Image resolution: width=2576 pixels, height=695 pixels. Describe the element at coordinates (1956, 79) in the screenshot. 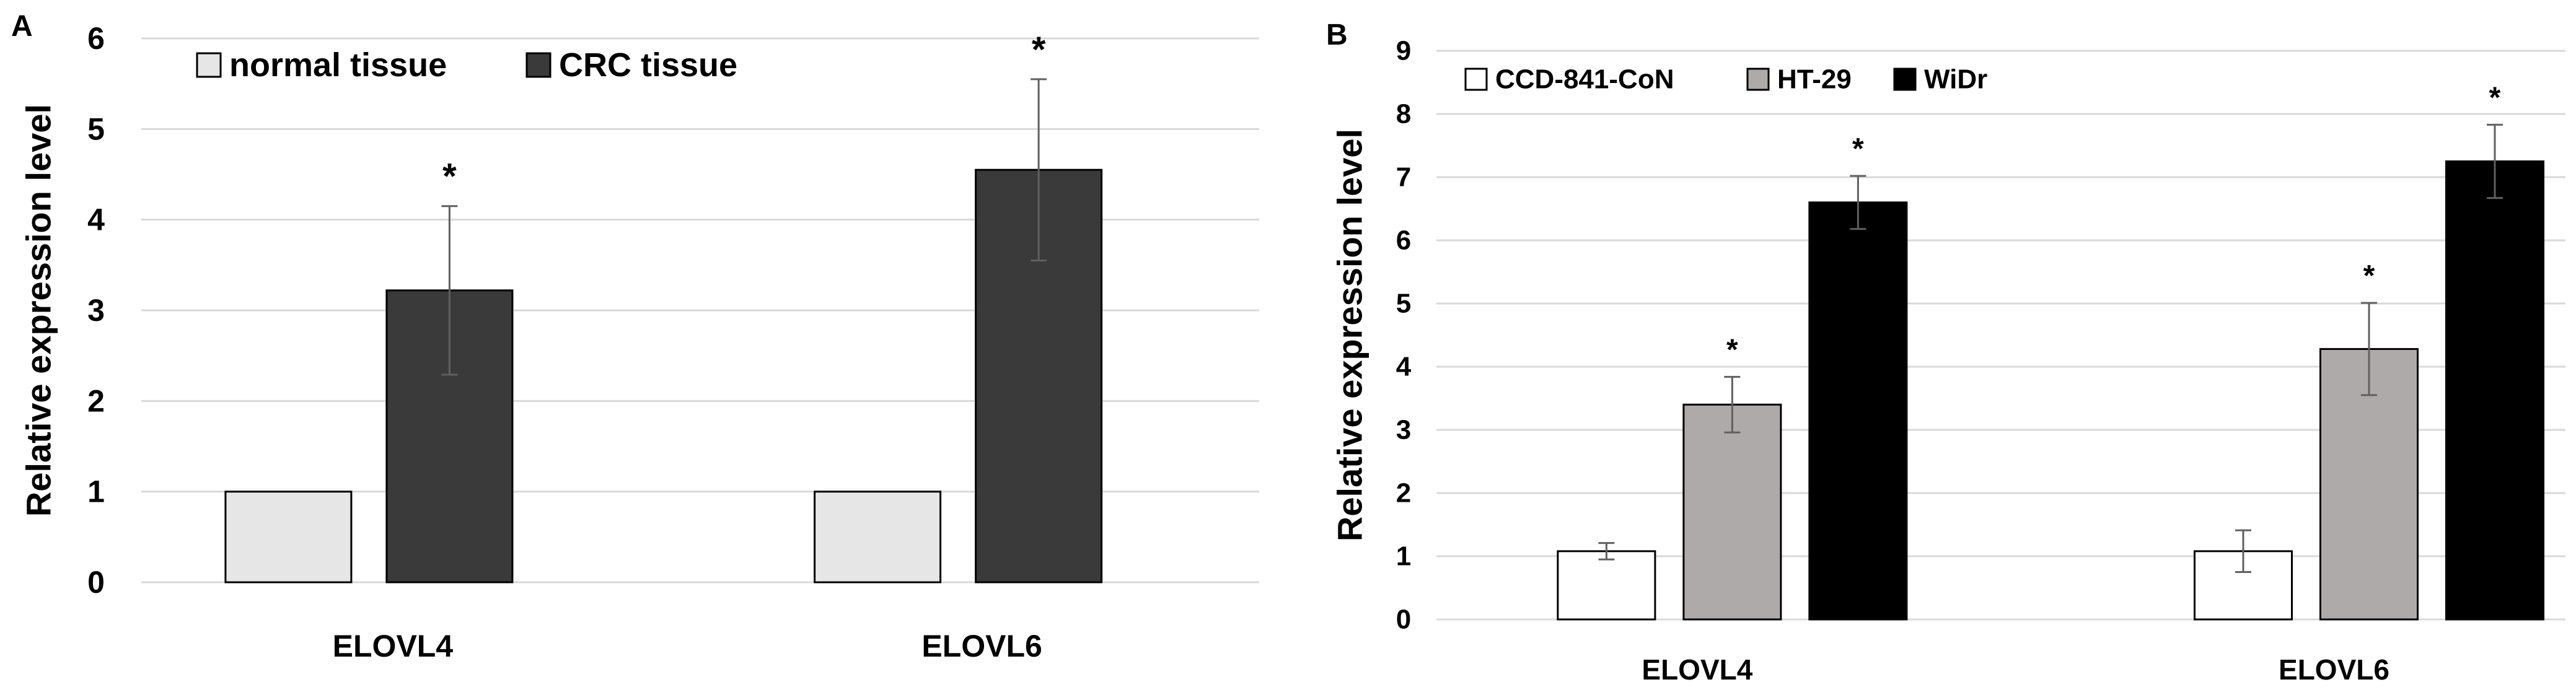

I see `legend-label: WiDr` at that location.